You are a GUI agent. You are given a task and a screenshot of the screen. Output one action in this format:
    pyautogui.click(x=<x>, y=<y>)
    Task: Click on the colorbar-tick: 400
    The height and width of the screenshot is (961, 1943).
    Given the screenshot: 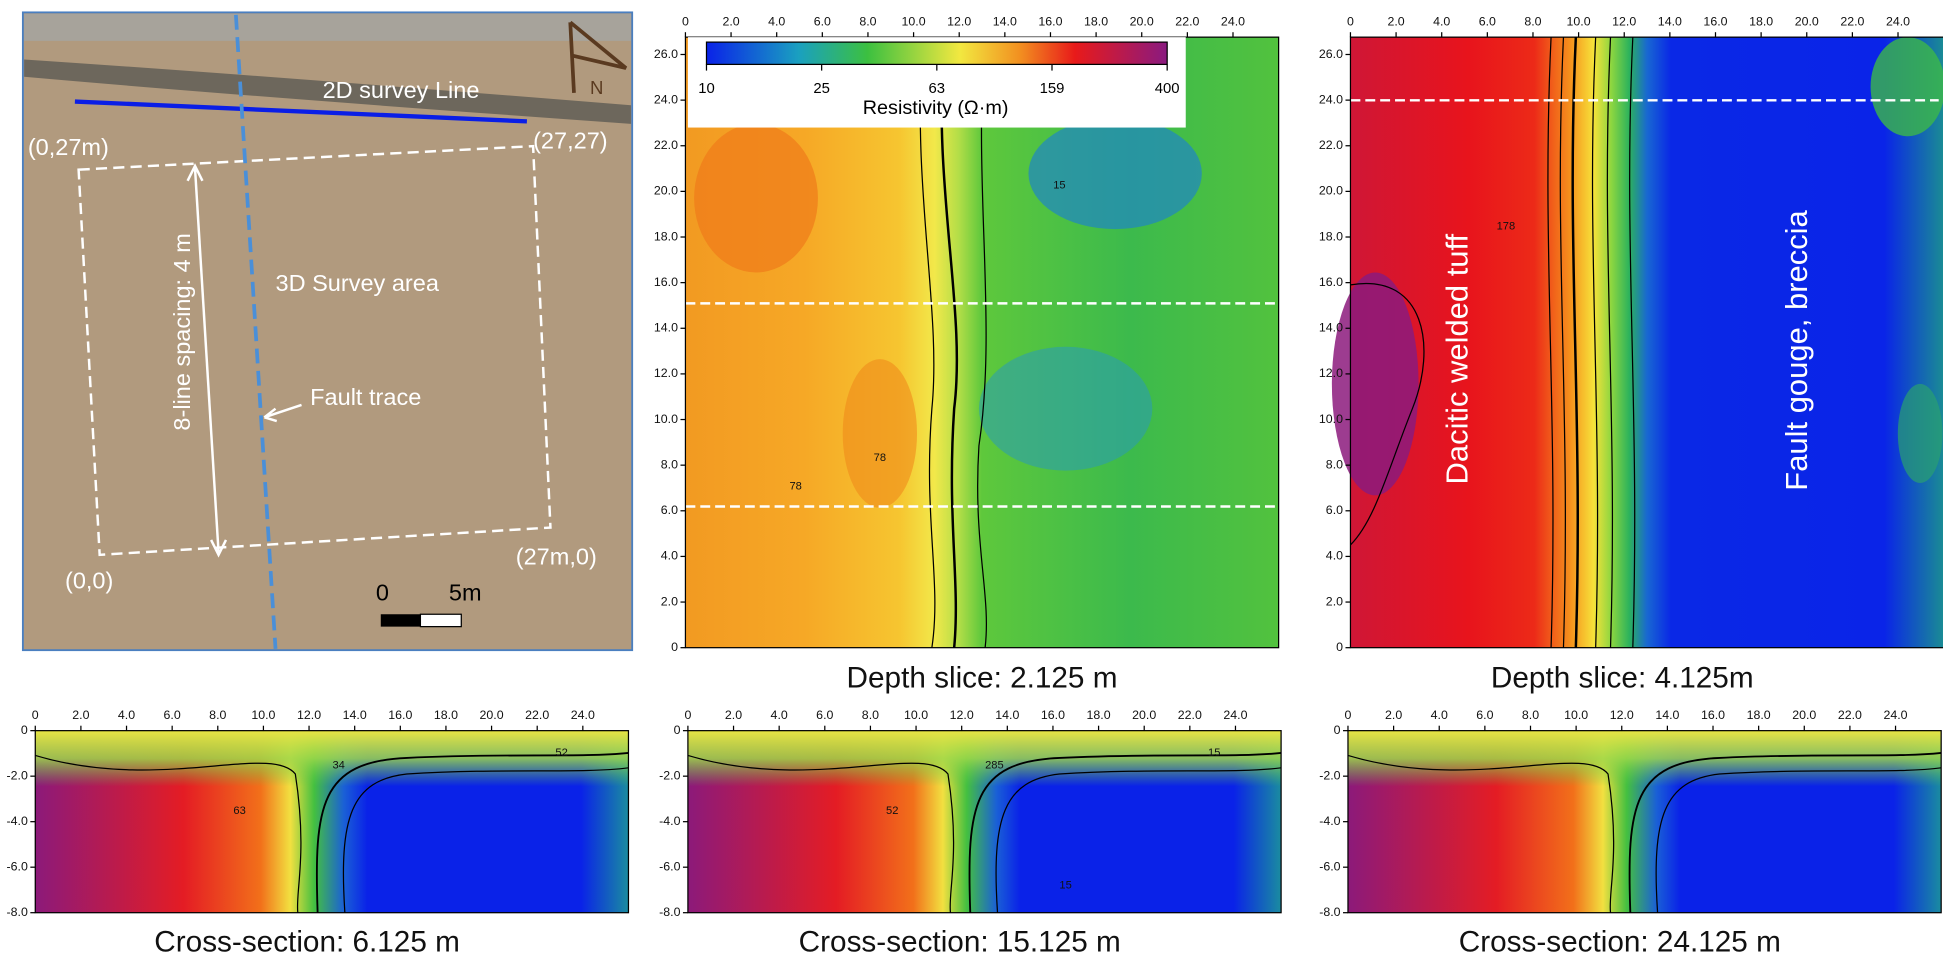 What is the action you would take?
    pyautogui.click(x=1167, y=89)
    